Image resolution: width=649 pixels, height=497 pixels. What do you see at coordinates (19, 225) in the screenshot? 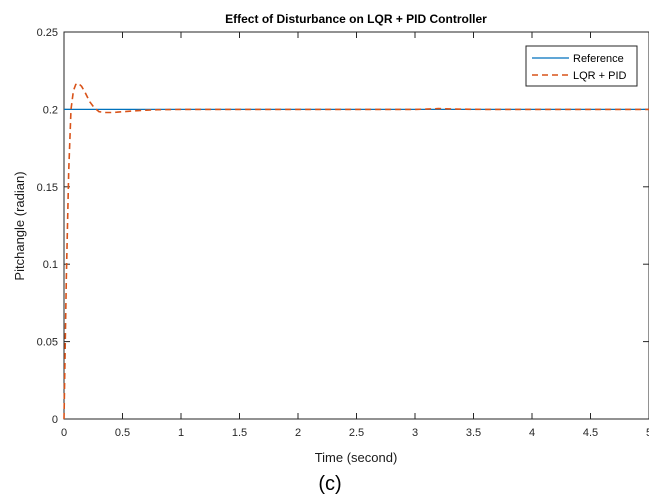
I see `y-axis-label: Pitchangle (radian)` at bounding box center [19, 225].